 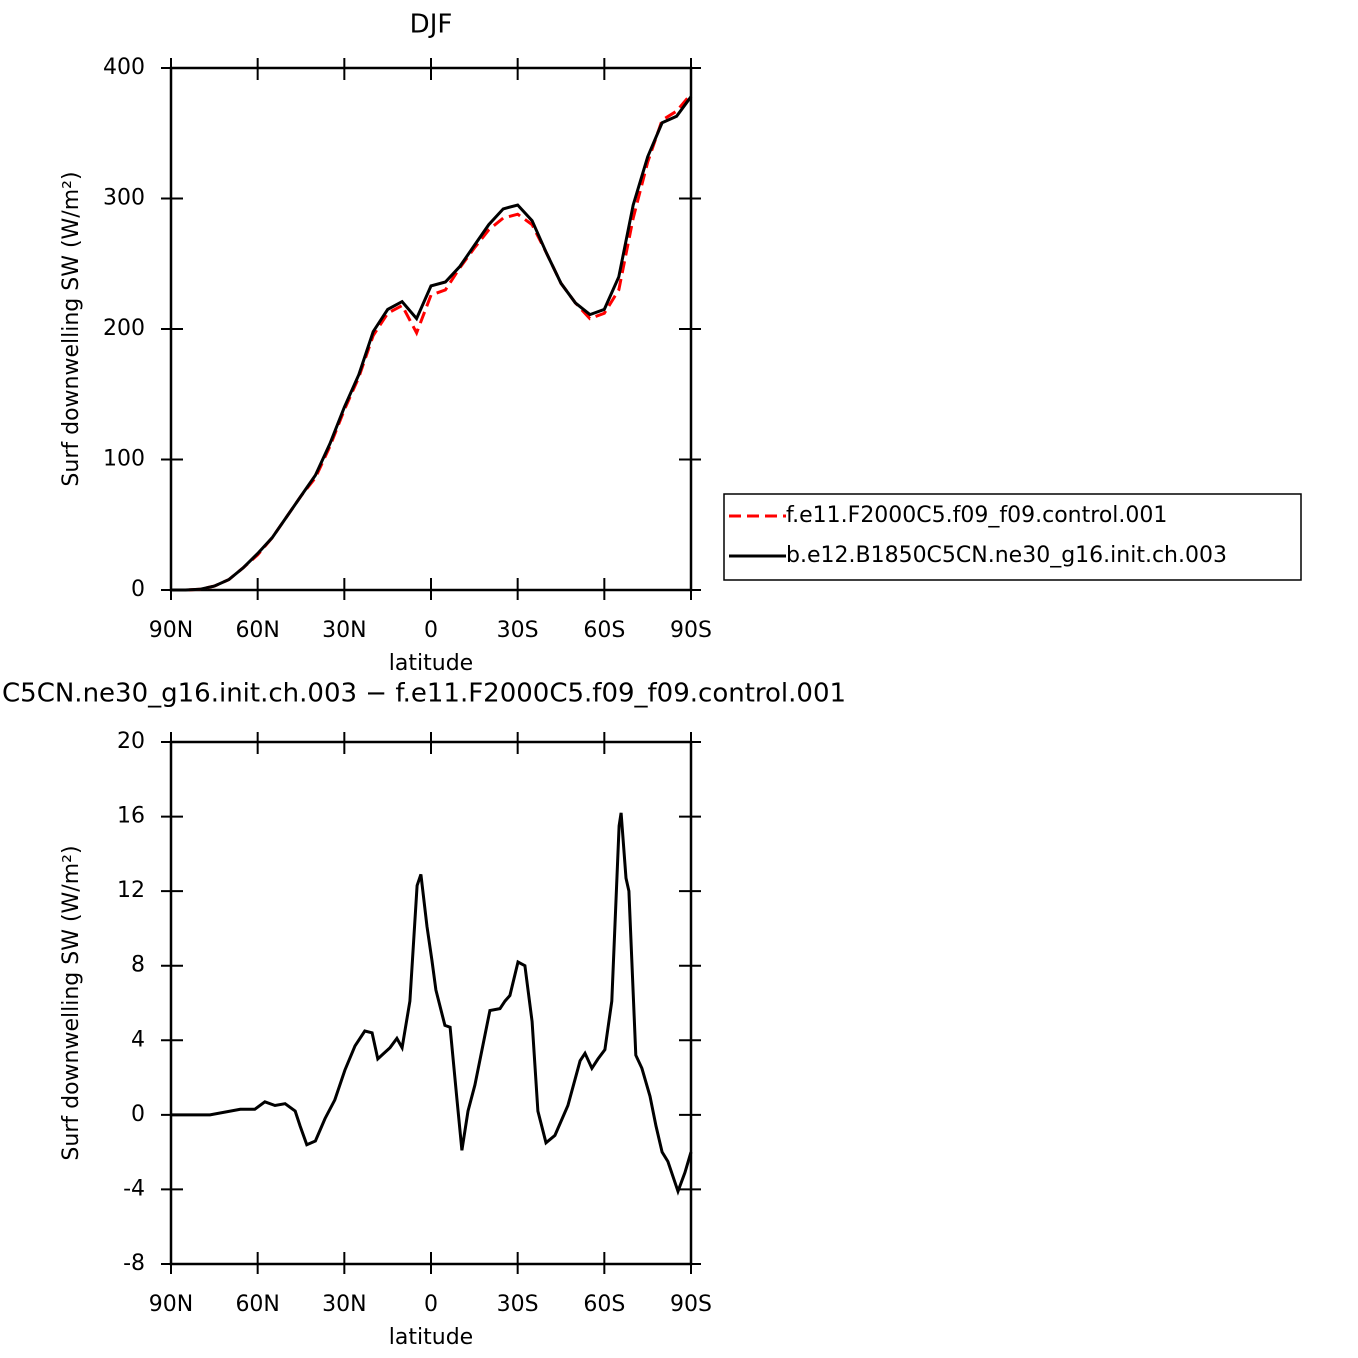 I want to click on y-tick-label: 12, so click(x=131, y=890).